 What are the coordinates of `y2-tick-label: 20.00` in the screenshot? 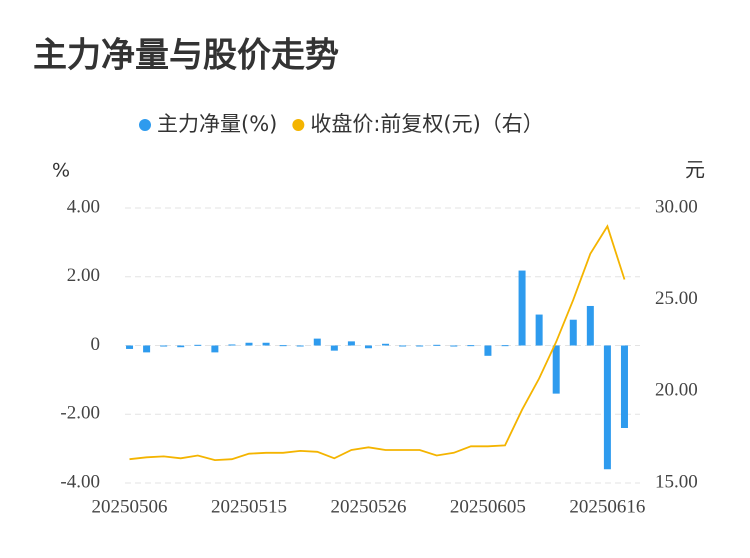 It's located at (676, 390).